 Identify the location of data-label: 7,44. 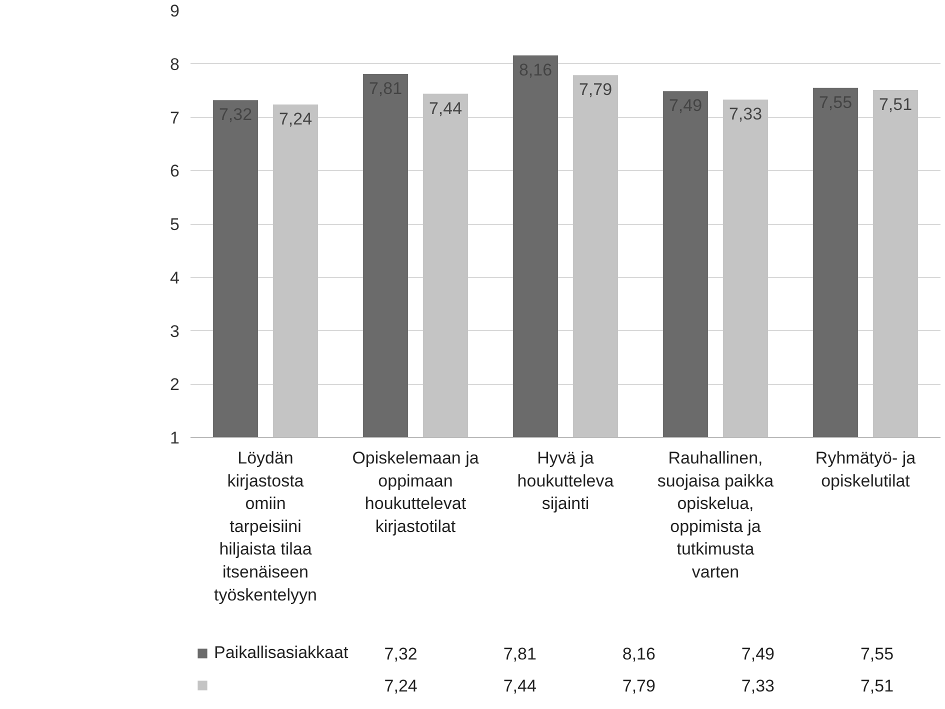
(445, 108).